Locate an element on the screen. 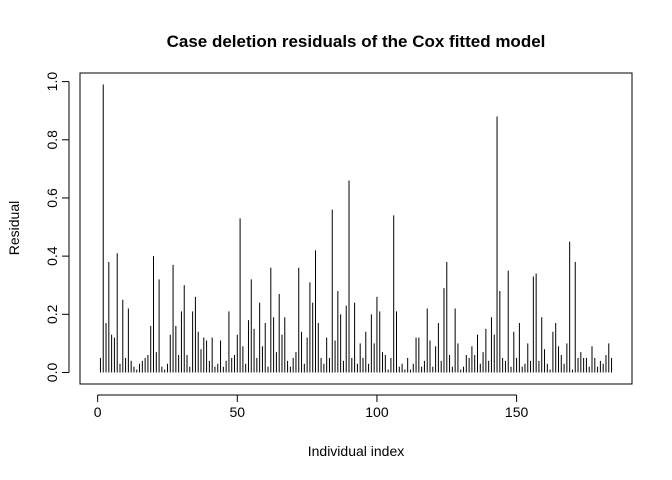  x-tick-label: 100 is located at coordinates (377, 412).